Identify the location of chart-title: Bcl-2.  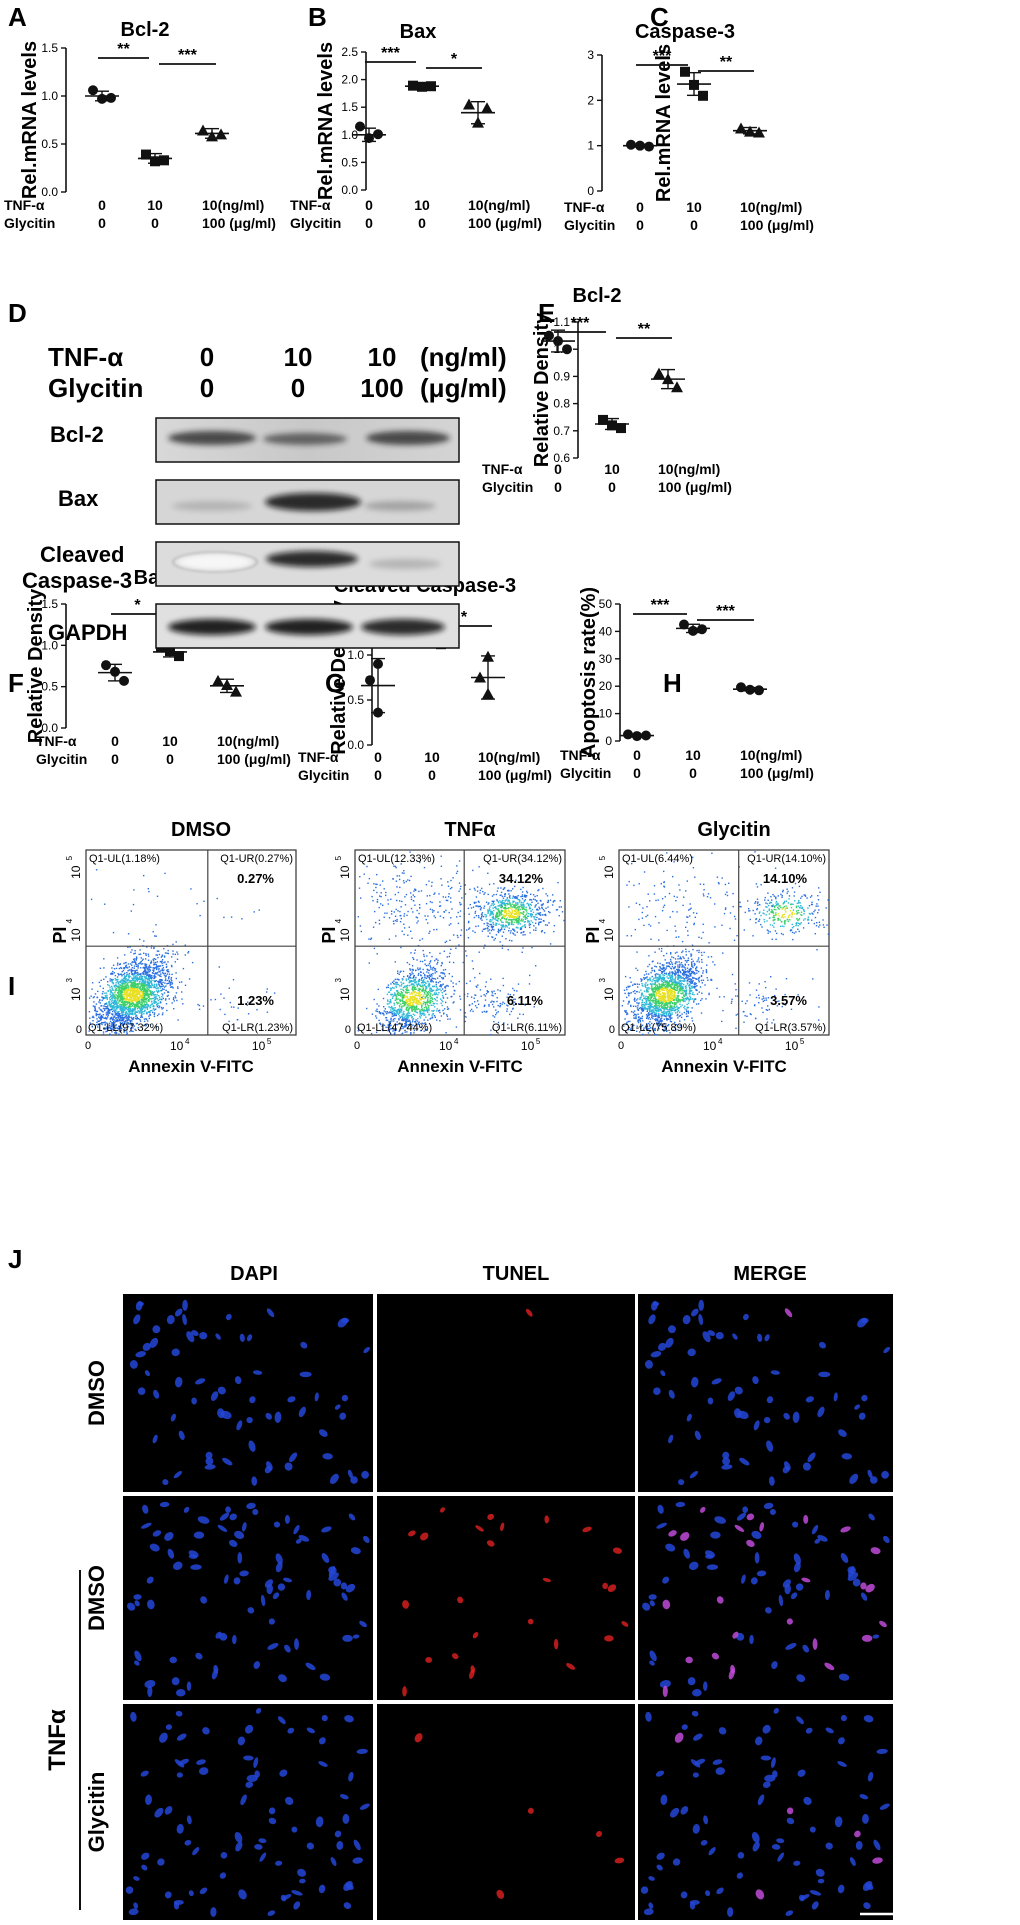
(145, 30).